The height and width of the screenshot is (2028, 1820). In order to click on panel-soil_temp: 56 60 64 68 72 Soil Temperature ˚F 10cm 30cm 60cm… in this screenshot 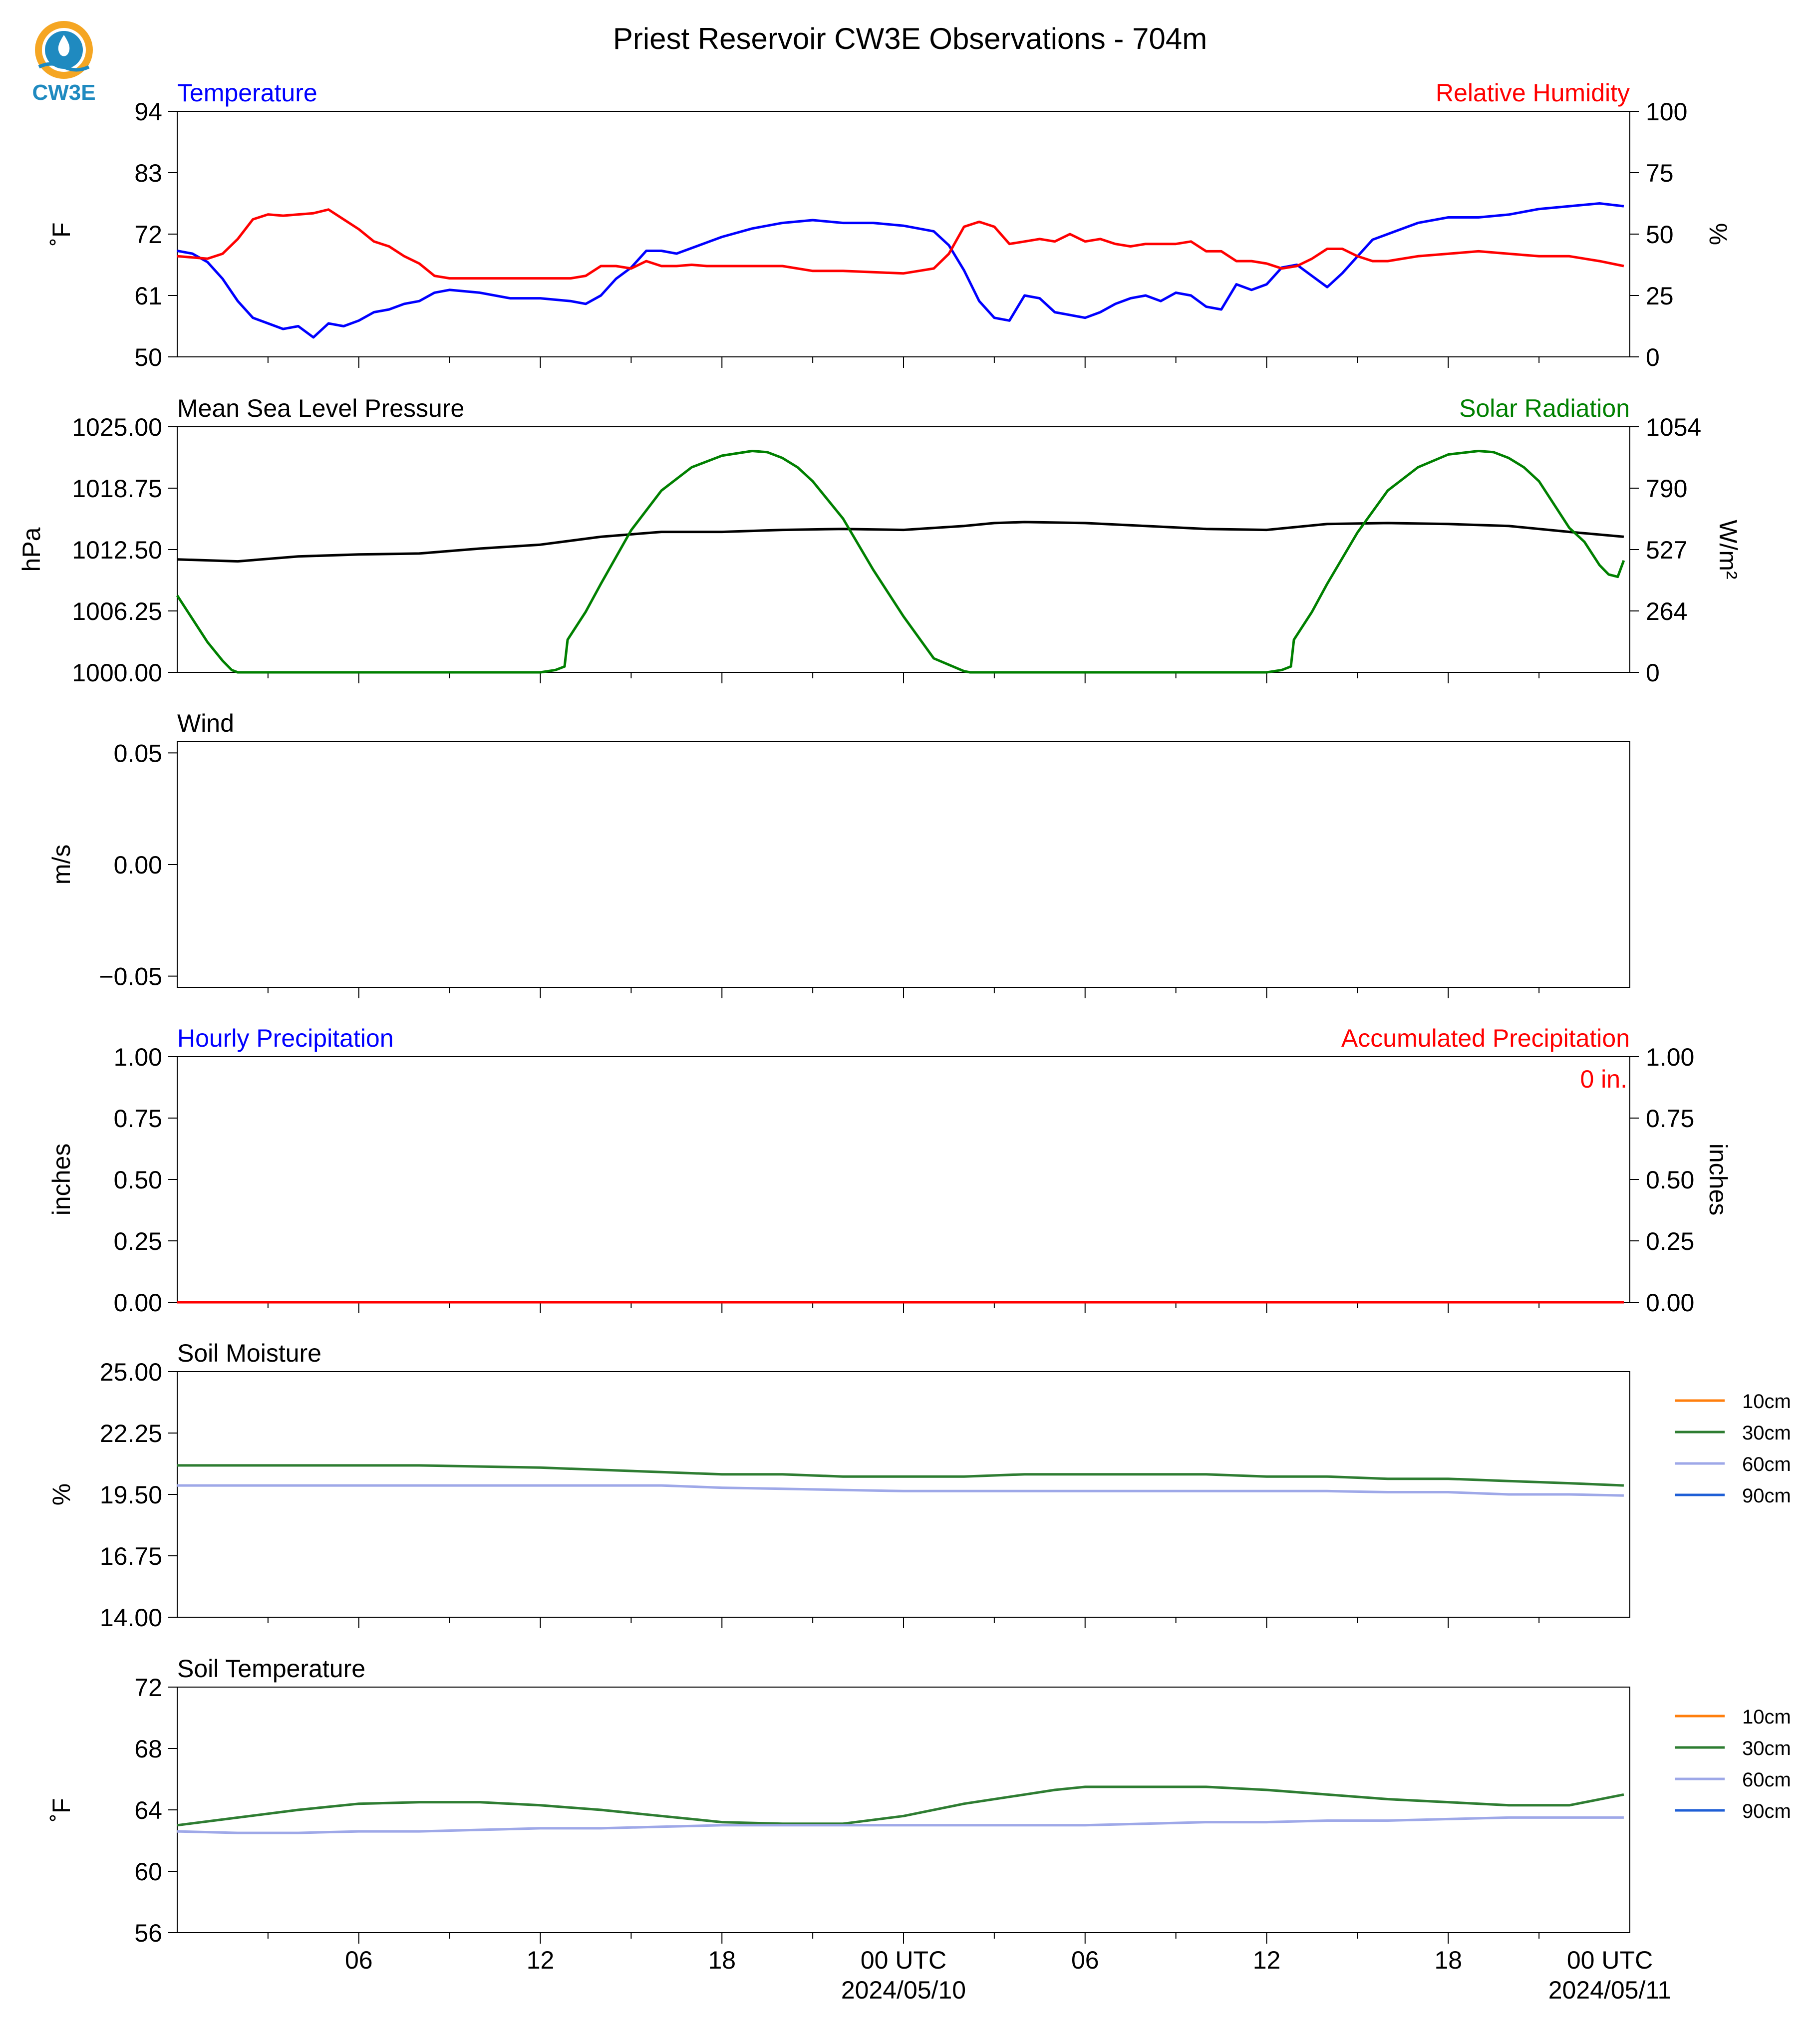, I will do `click(919, 1801)`.